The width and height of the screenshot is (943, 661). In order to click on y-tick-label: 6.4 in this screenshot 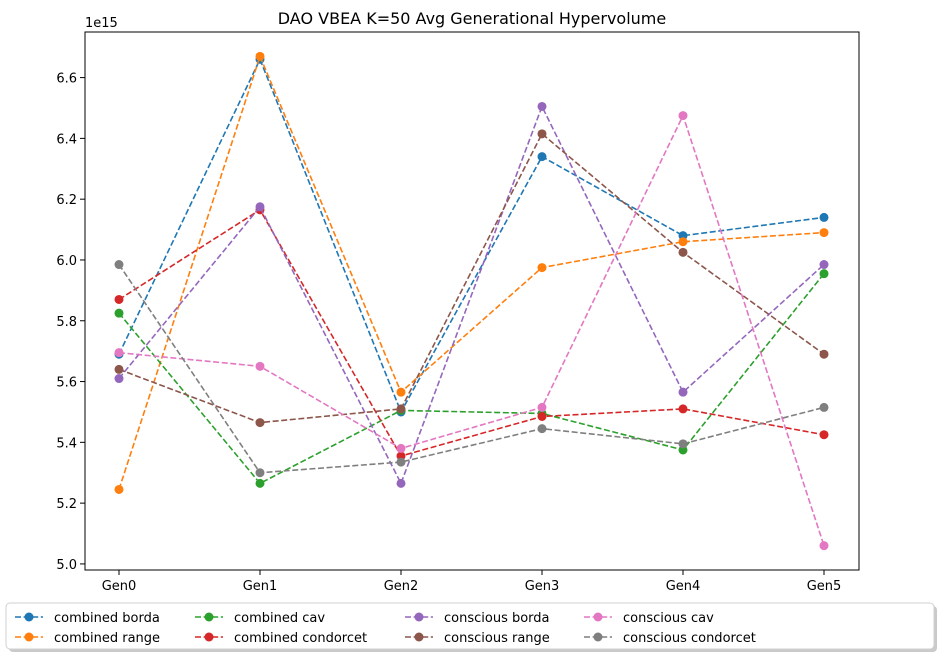, I will do `click(66, 139)`.